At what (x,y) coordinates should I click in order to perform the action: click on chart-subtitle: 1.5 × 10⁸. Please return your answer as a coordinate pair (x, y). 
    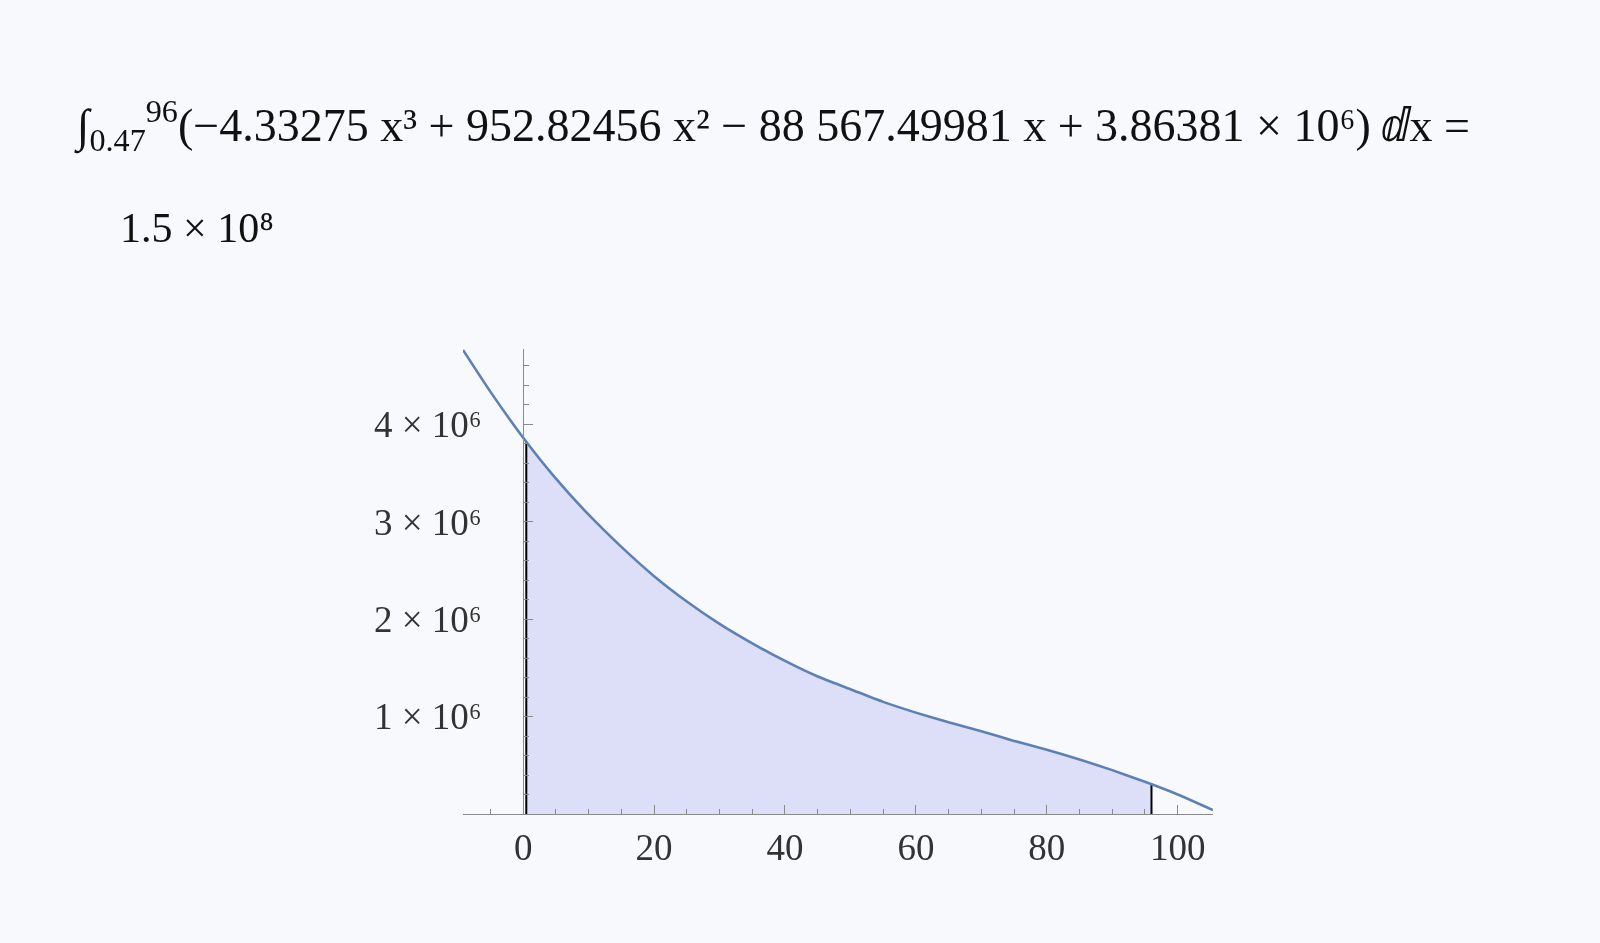
    Looking at the image, I should click on (197, 228).